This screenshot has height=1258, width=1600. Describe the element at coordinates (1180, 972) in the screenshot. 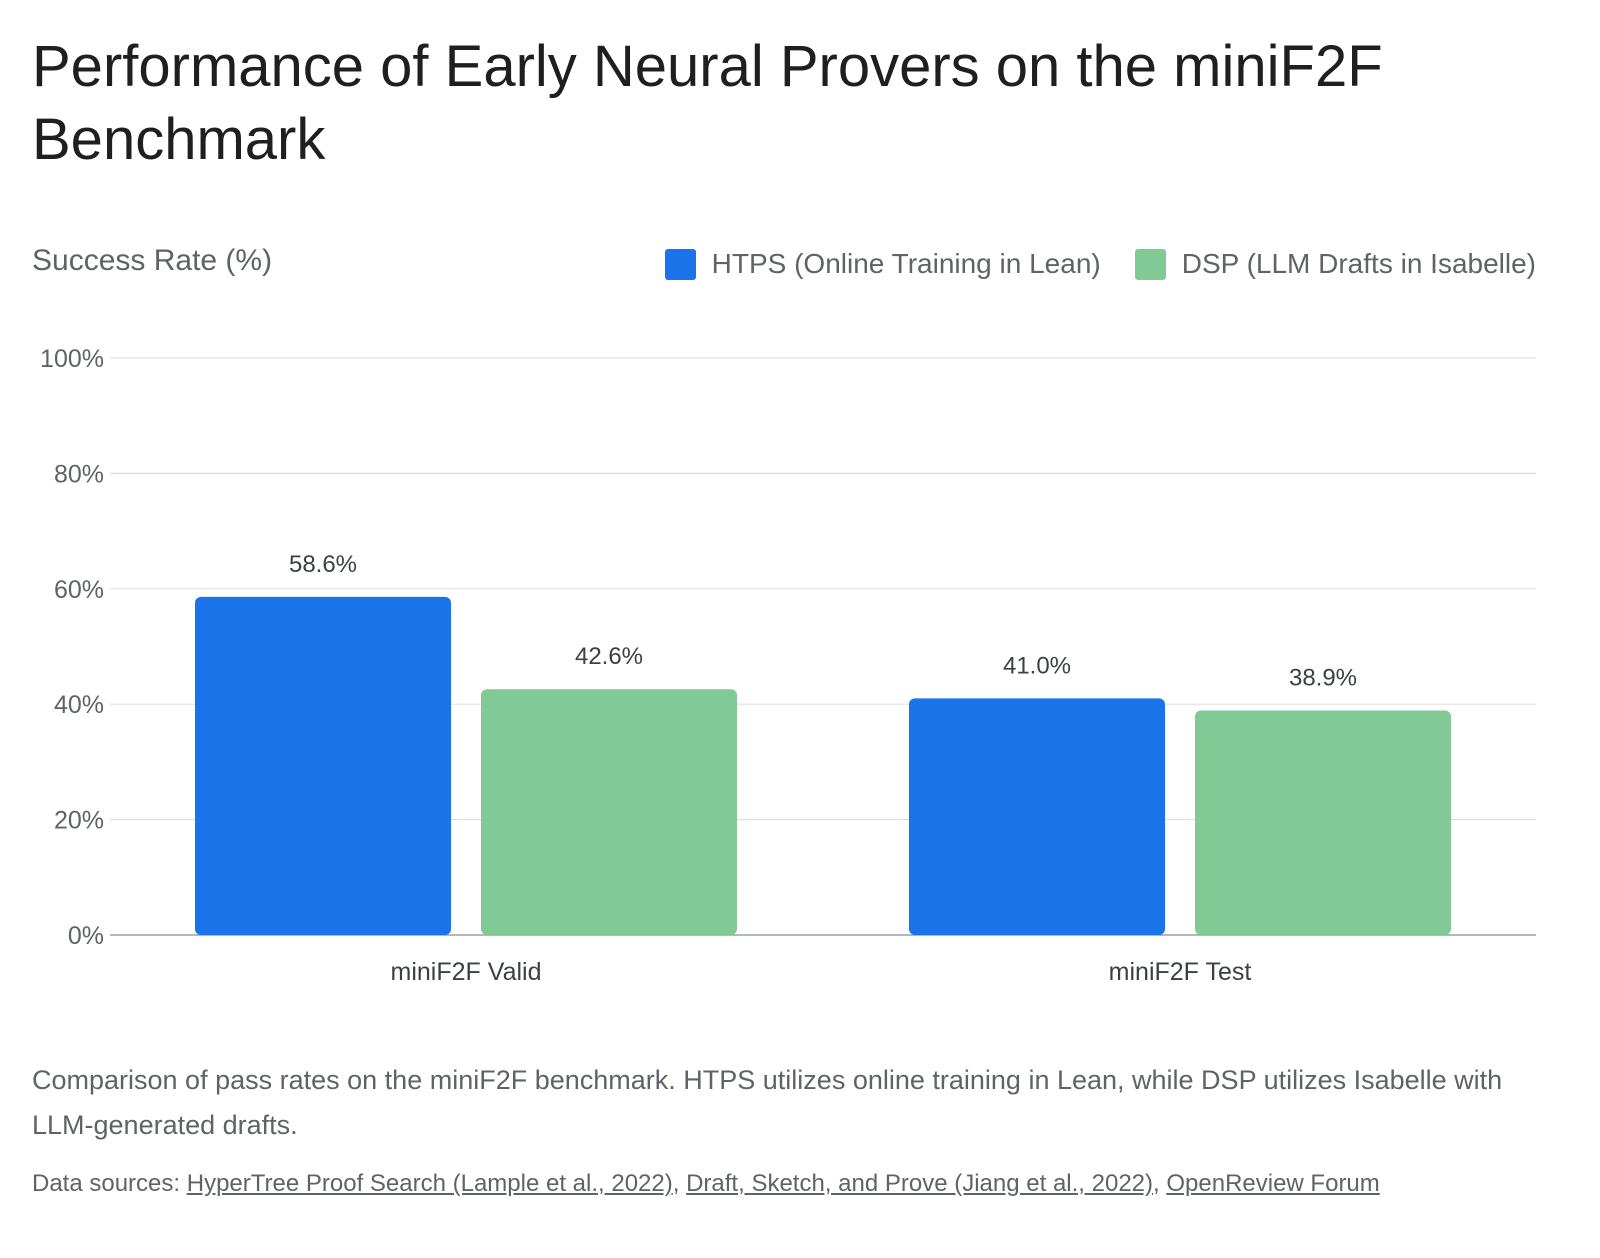

I see `x-tick-label: miniF2F Test` at that location.